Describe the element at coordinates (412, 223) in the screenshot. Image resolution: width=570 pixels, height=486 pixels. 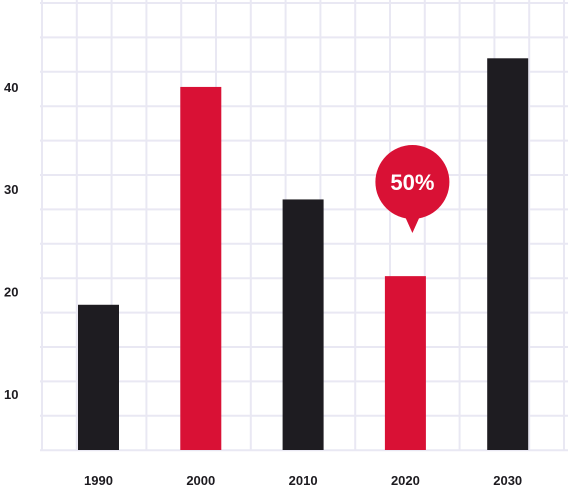
I see `bubble-pointer` at that location.